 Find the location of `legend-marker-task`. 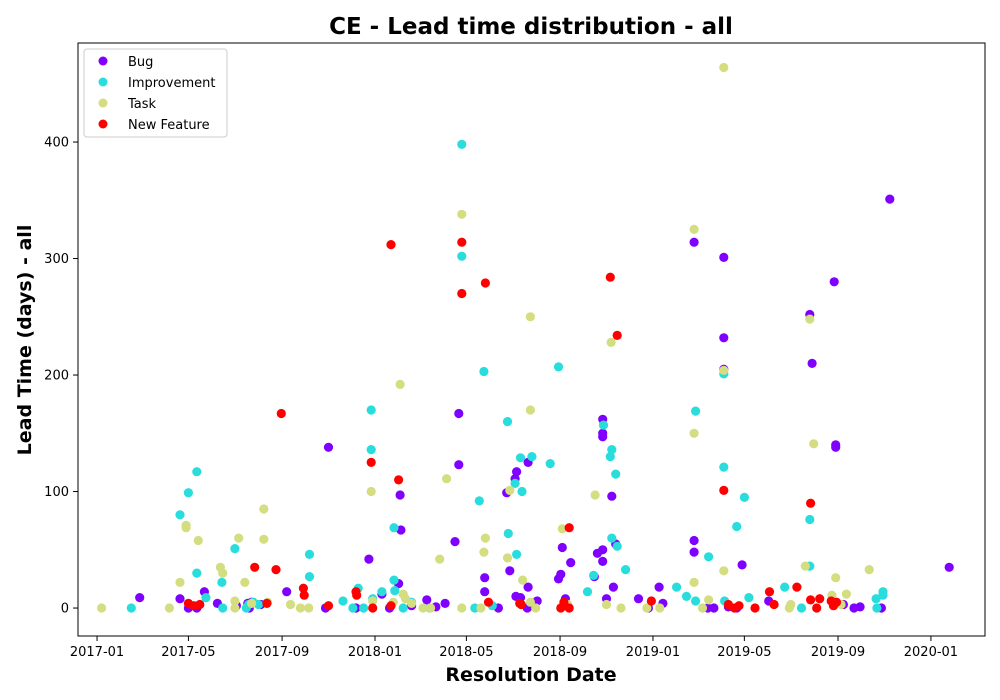

legend-marker-task is located at coordinates (103, 103).